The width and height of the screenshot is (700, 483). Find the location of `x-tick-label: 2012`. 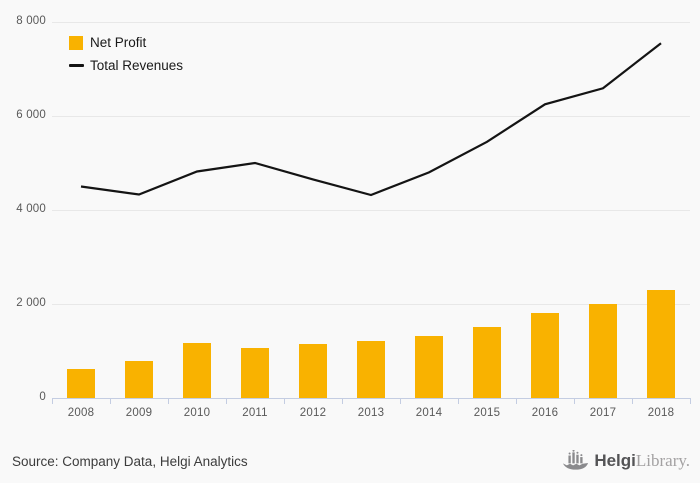

x-tick-label: 2012 is located at coordinates (313, 413).